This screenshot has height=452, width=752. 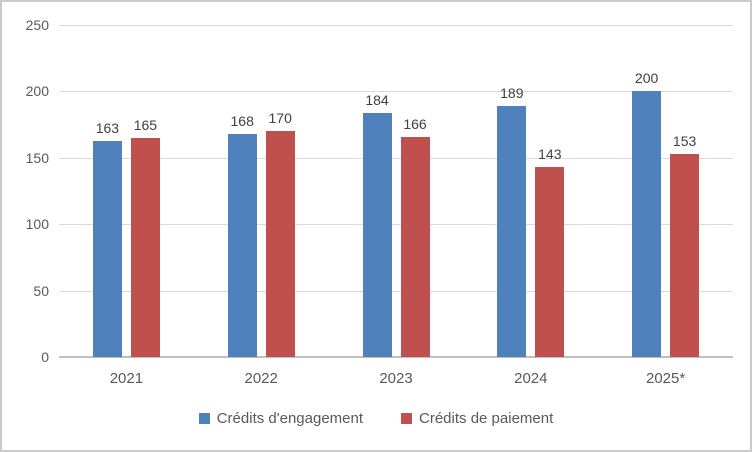 What do you see at coordinates (665, 378) in the screenshot?
I see `x-axis-category-label: 2025*` at bounding box center [665, 378].